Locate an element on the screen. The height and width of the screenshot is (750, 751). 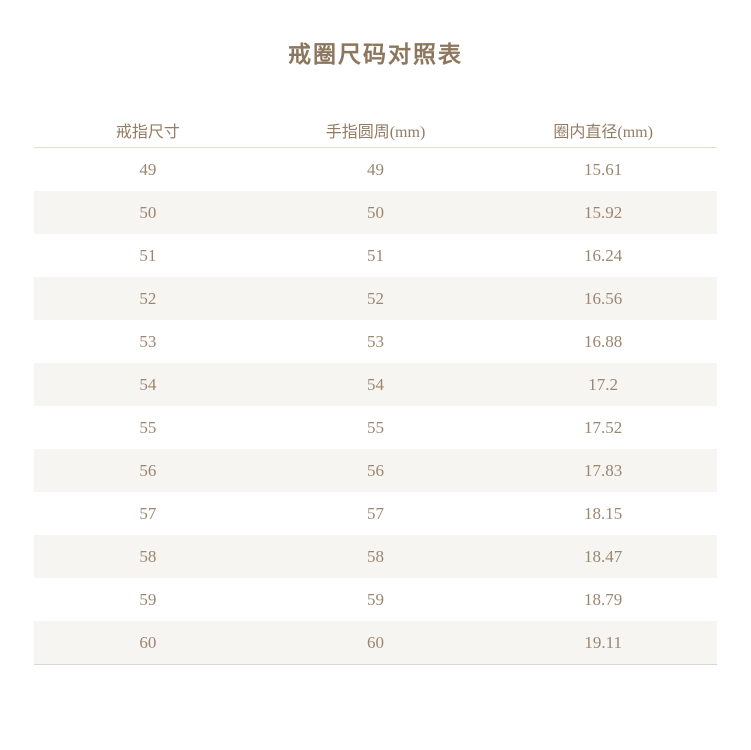
cell-finger-circumference: 52 is located at coordinates (375, 298).